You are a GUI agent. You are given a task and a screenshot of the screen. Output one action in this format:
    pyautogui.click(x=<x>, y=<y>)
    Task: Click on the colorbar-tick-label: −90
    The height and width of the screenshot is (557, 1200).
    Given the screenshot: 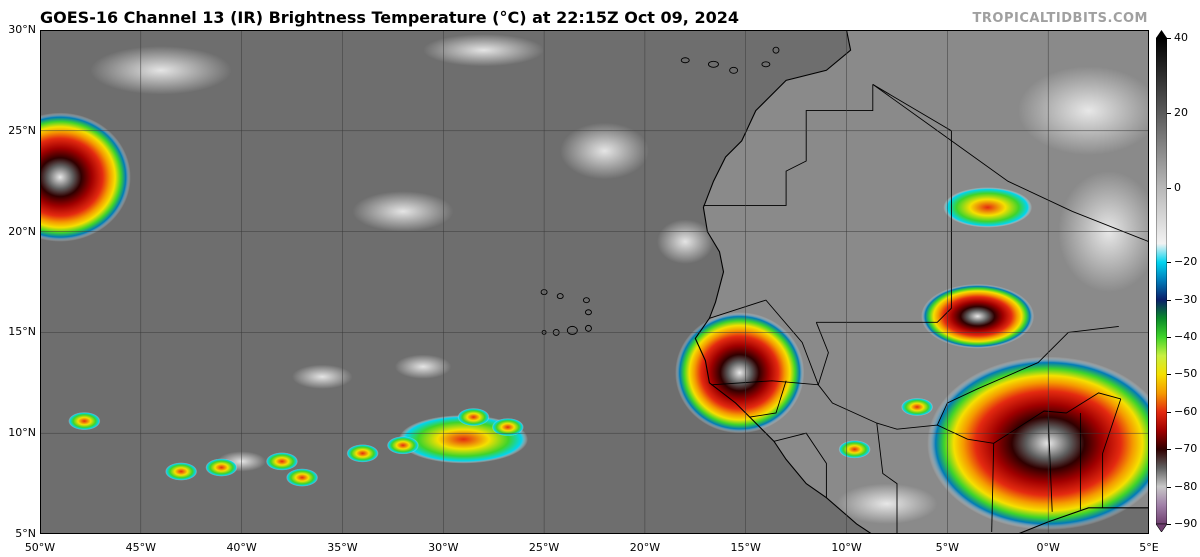 What is the action you would take?
    pyautogui.click(x=1186, y=523)
    